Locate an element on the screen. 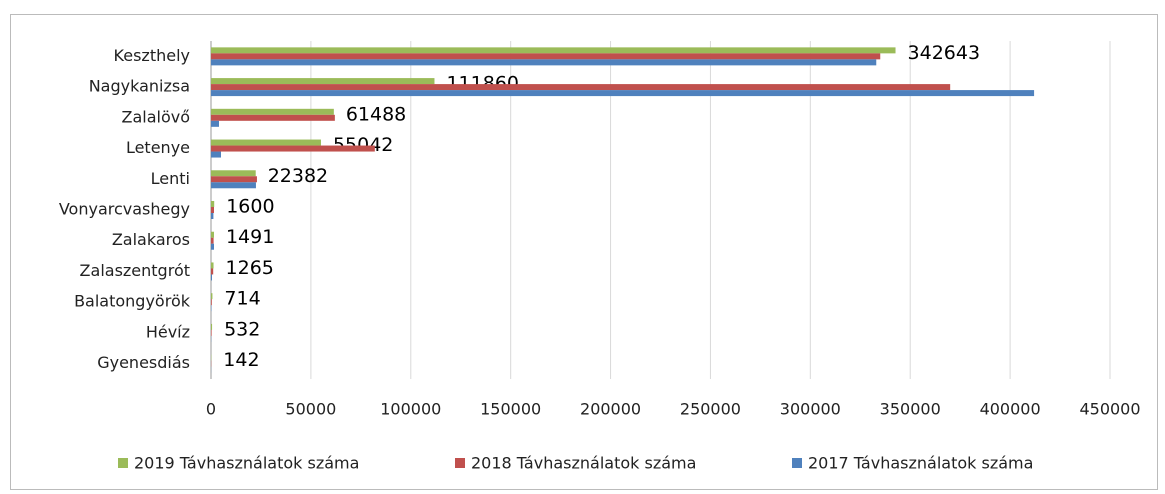 The height and width of the screenshot is (494, 1165). y-tick-label: Zalalövő is located at coordinates (155, 116).